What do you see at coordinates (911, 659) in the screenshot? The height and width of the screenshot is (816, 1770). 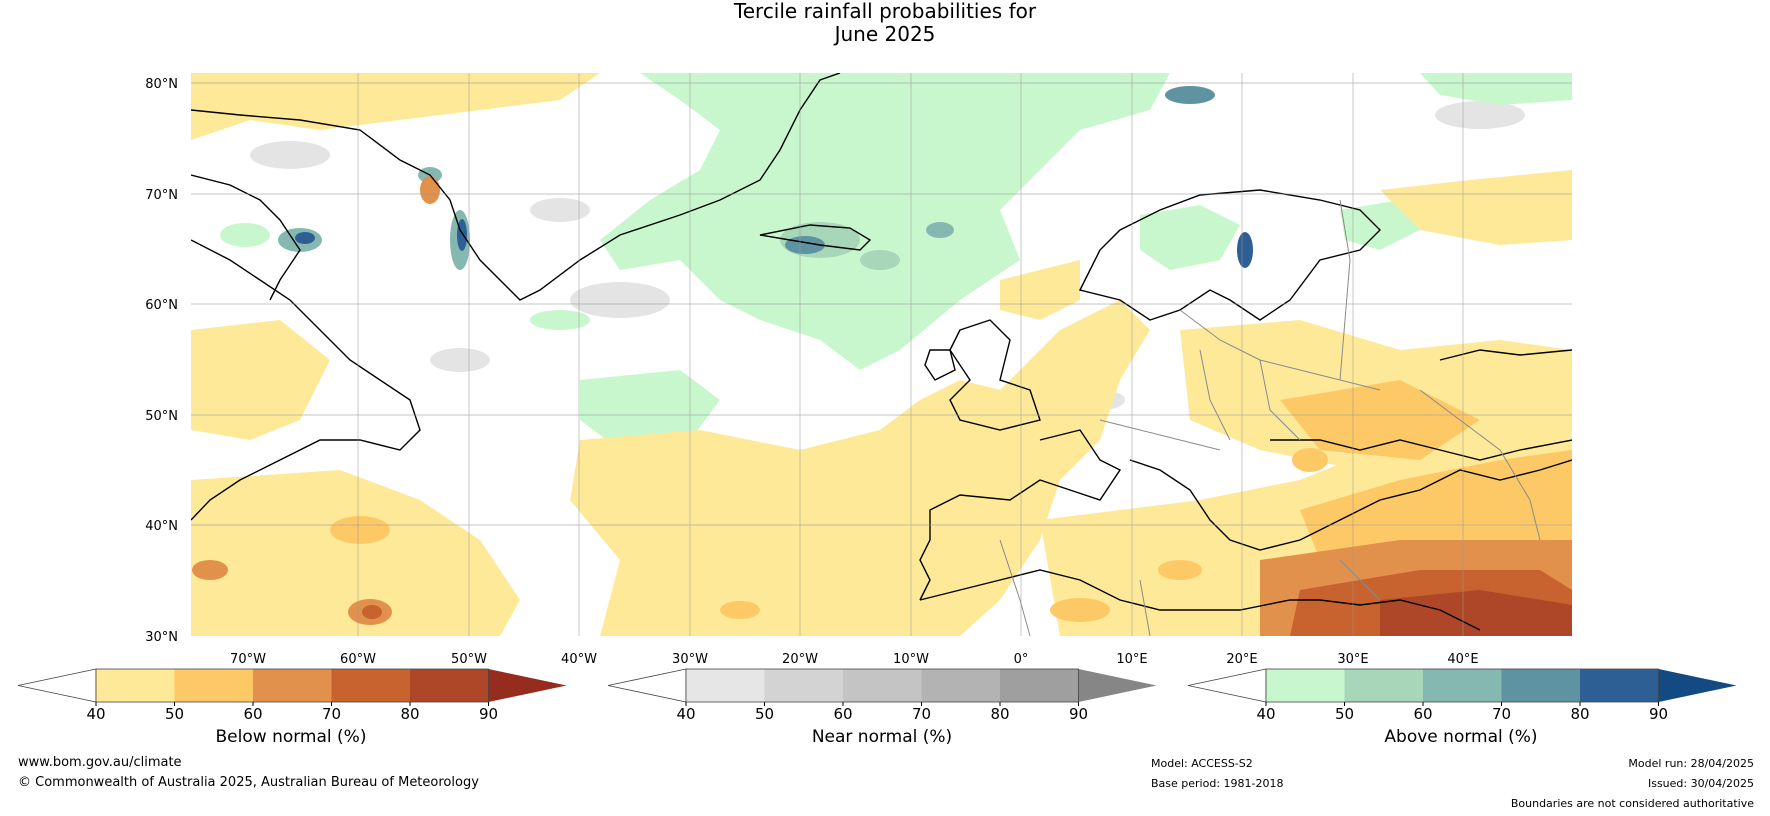 I see `lon-label: 10°W` at bounding box center [911, 659].